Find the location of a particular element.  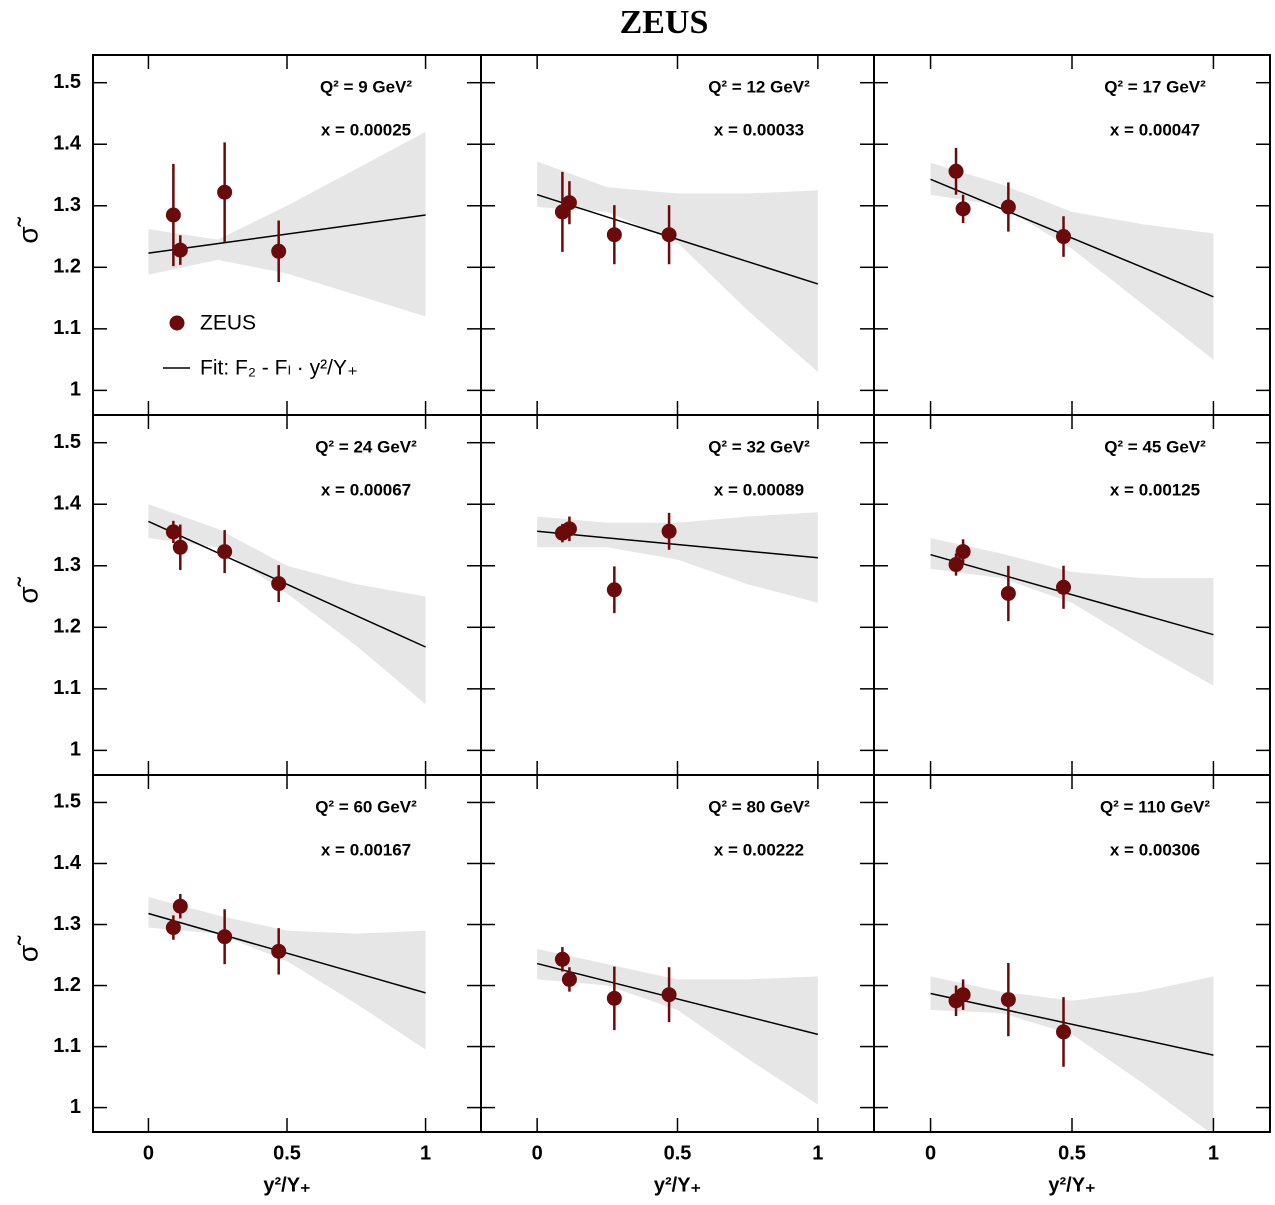

annotation: Q² = 32 GeV² is located at coordinates (759, 446).